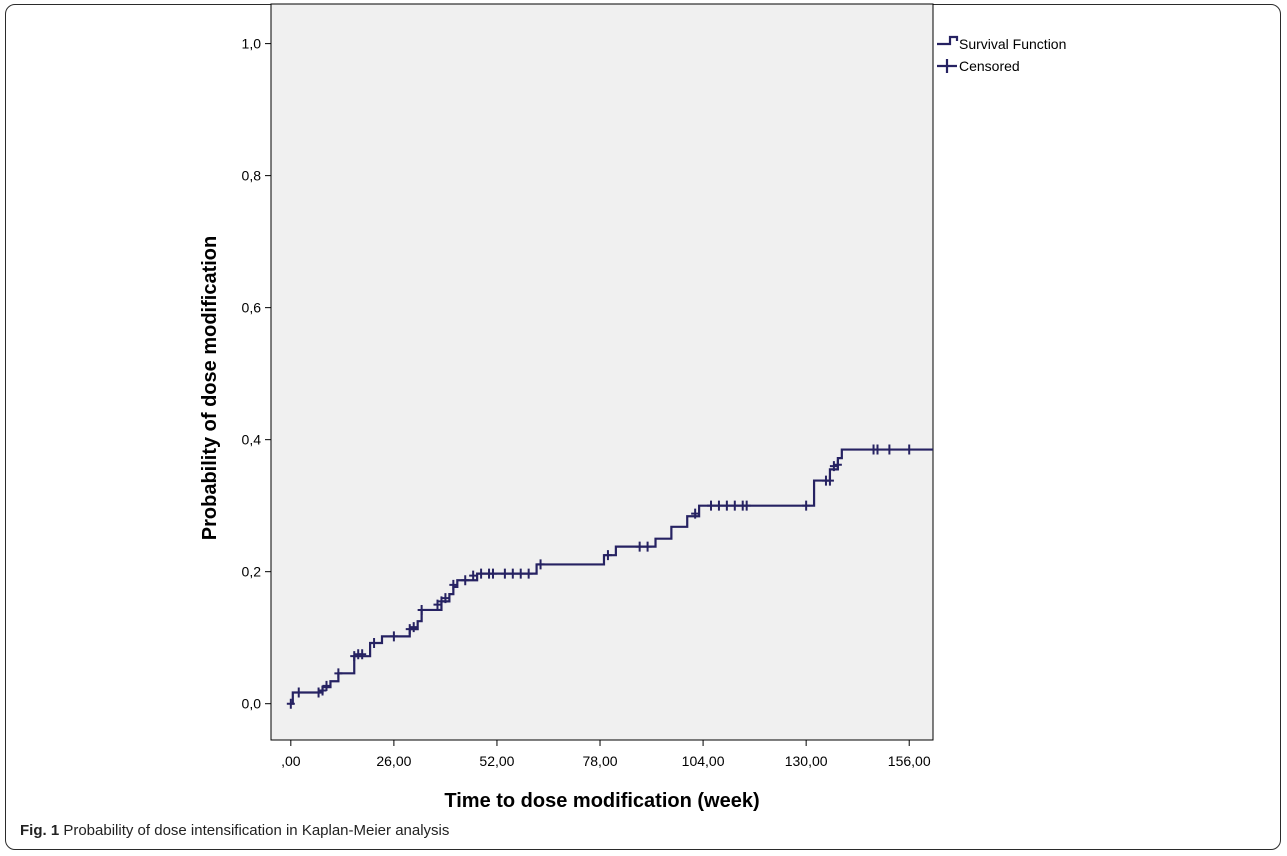  I want to click on figure-label: Fig. 1, so click(40, 830).